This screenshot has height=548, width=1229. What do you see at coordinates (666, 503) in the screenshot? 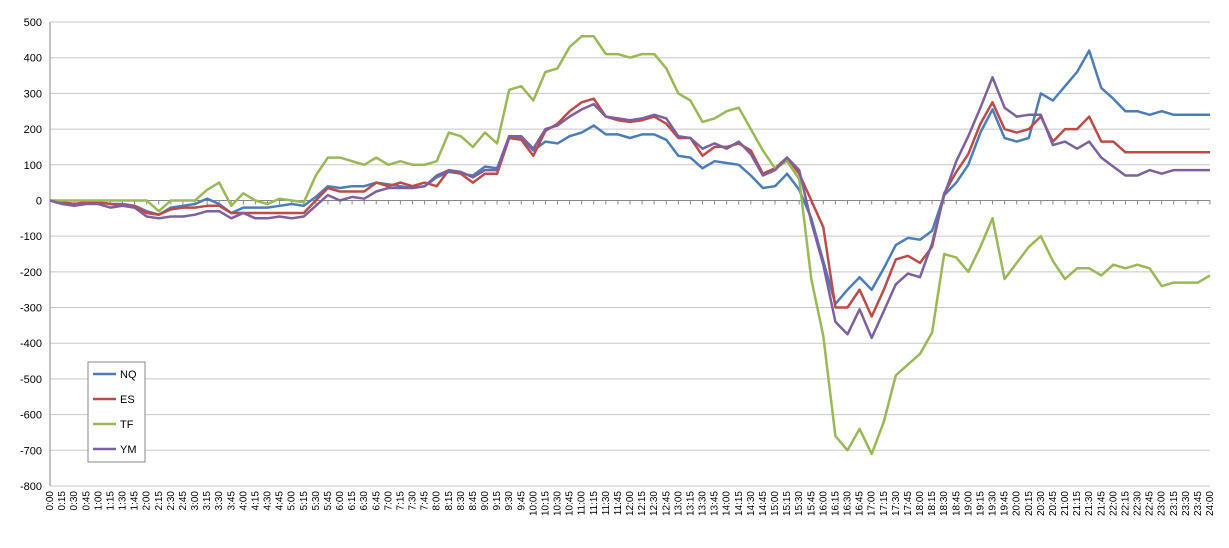
I see `x-tick-label: 12:45` at bounding box center [666, 503].